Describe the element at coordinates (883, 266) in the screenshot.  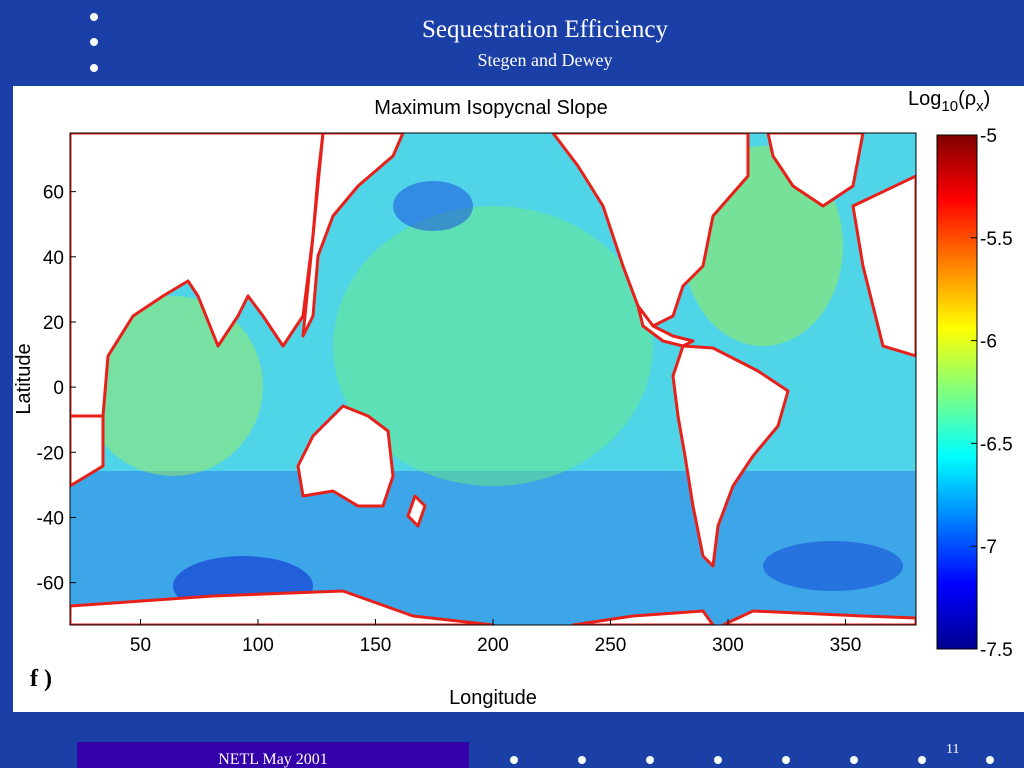
I see `landmass-africa-east` at that location.